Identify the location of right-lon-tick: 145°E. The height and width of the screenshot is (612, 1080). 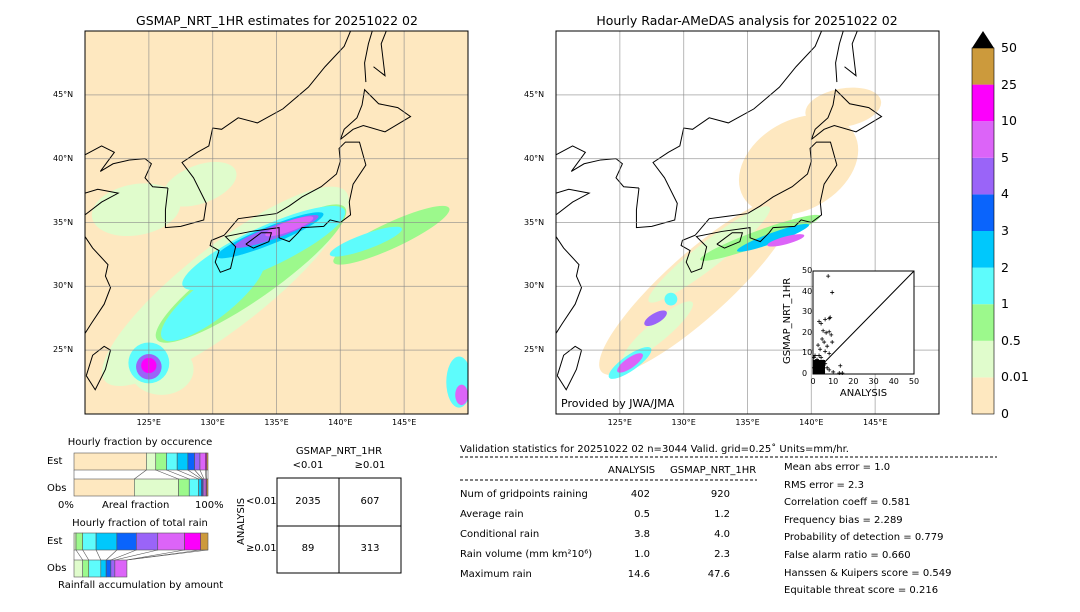
(875, 422).